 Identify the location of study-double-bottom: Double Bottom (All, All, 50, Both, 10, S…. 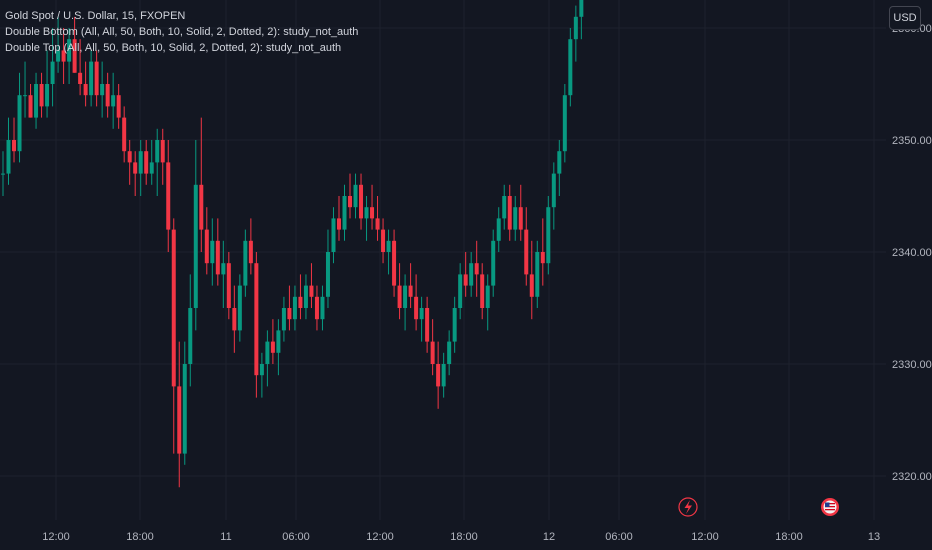
(182, 32).